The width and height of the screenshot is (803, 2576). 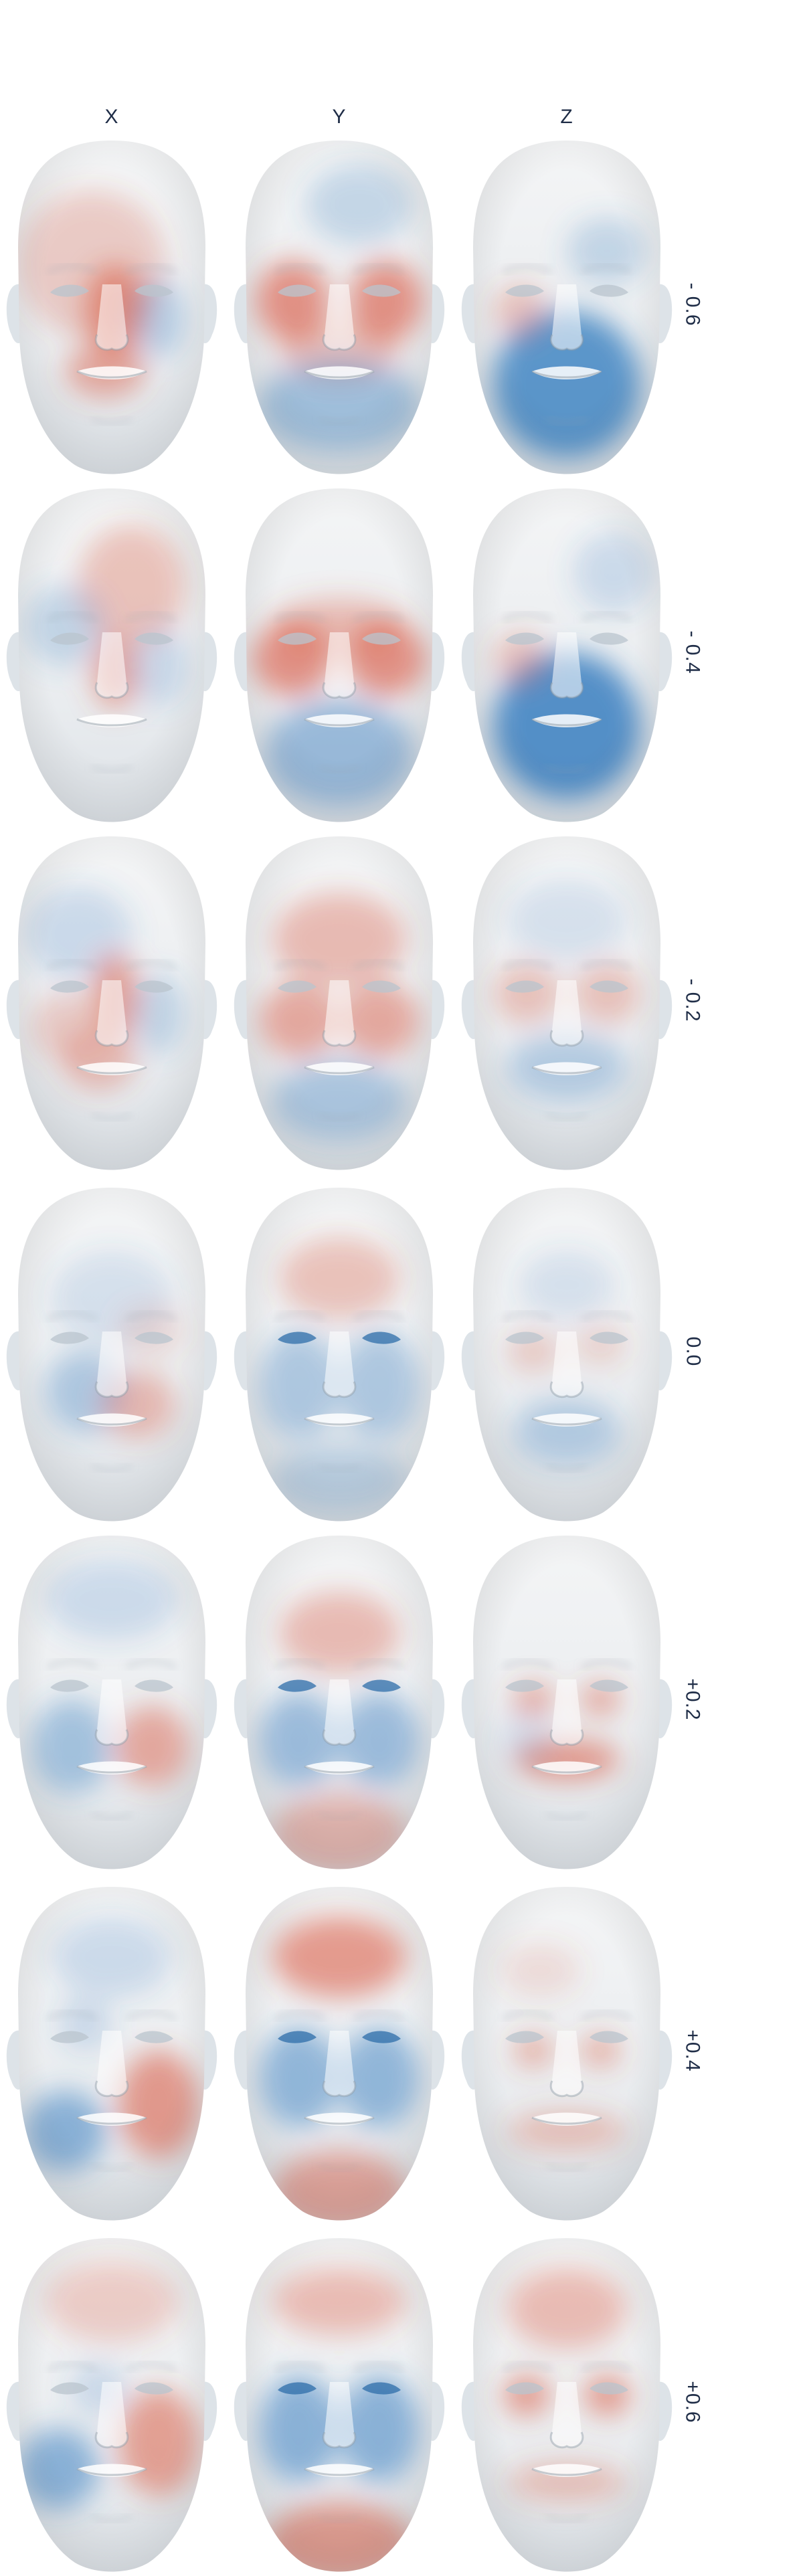 What do you see at coordinates (111, 117) in the screenshot?
I see `column-header-x: X` at bounding box center [111, 117].